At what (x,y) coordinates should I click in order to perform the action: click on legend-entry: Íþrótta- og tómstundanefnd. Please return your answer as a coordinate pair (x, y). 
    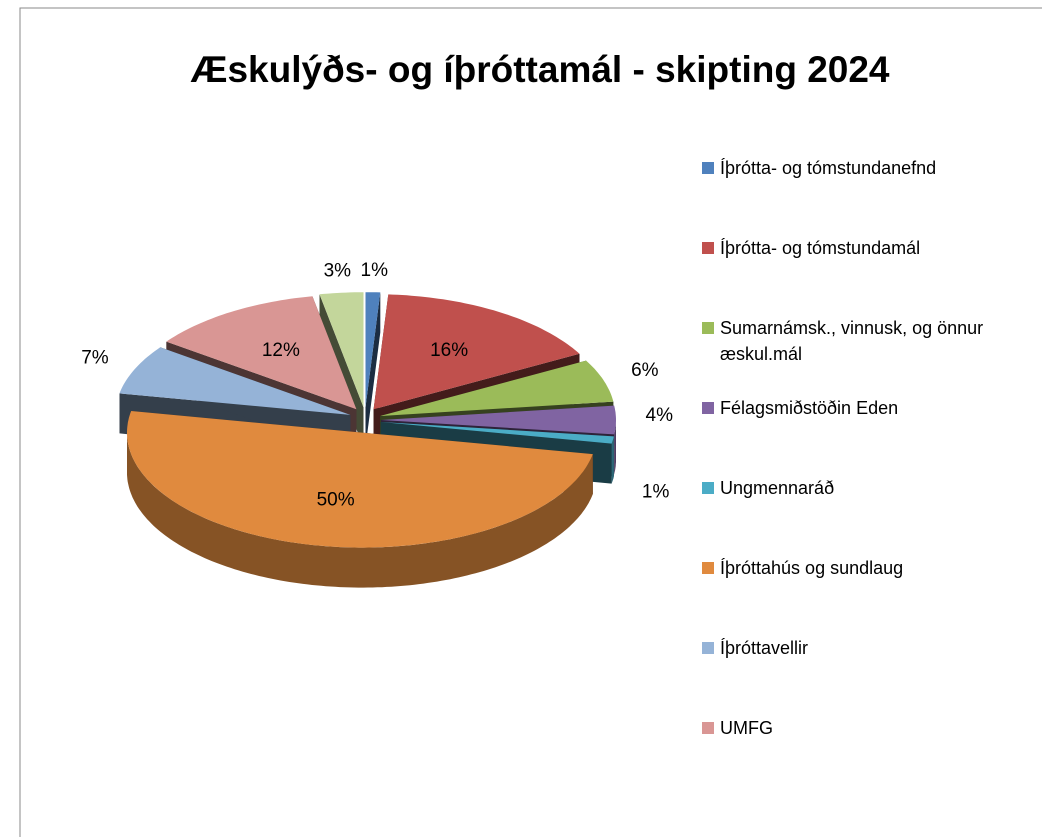
    Looking at the image, I should click on (867, 168).